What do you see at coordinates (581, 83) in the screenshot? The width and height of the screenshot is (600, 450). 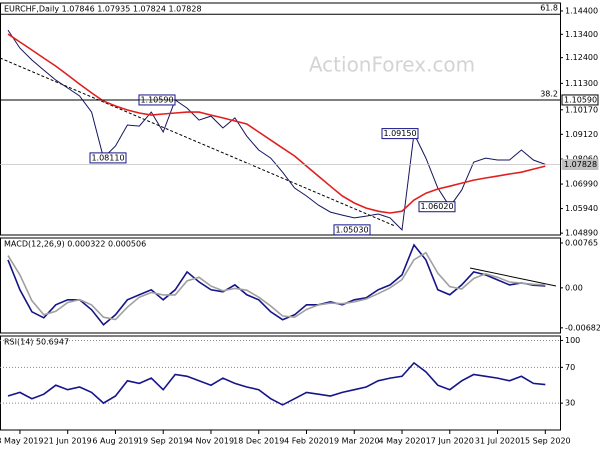 I see `y-tick-label: 1.11300` at bounding box center [581, 83].